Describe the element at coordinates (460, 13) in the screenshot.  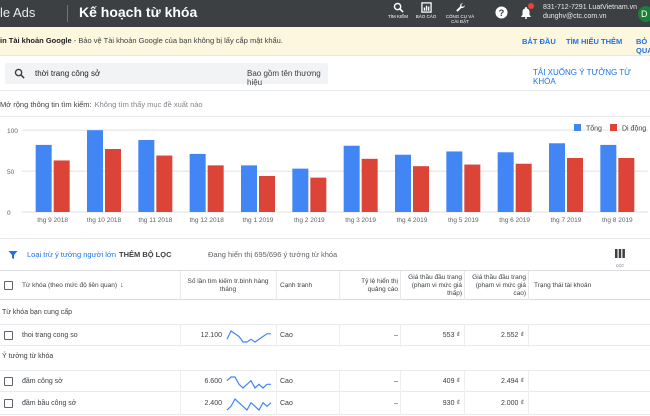
I see `tools-settings-button: CÔNG CỤ VÀ CÀI ĐẶT` at that location.